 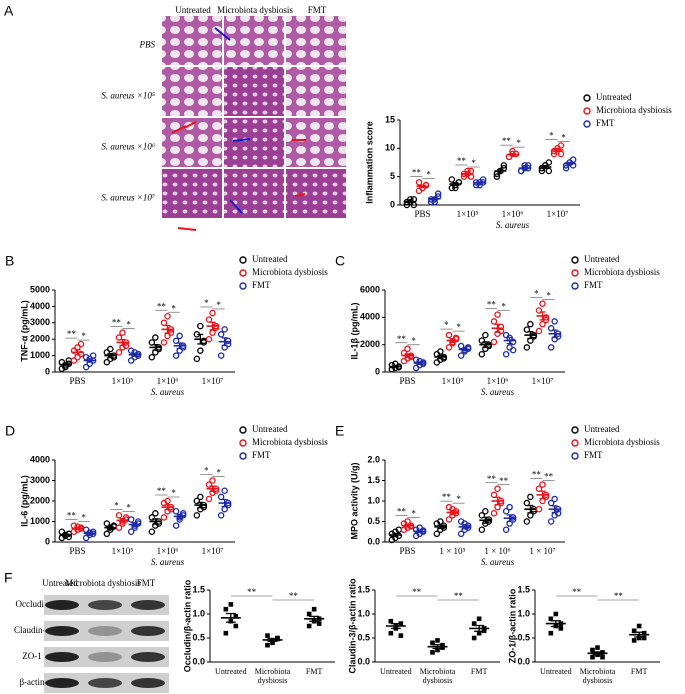 I want to click on x-tick-label: Microbiota dysbiosis, so click(x=272, y=676).